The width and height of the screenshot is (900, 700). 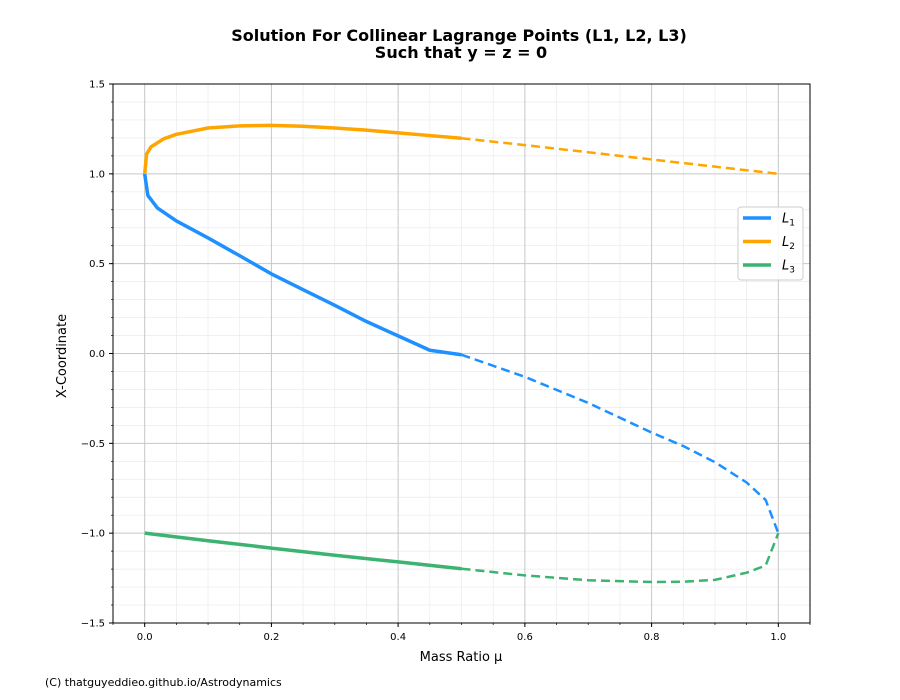 What do you see at coordinates (620, 443) in the screenshot?
I see `series-L1-dashed-line` at bounding box center [620, 443].